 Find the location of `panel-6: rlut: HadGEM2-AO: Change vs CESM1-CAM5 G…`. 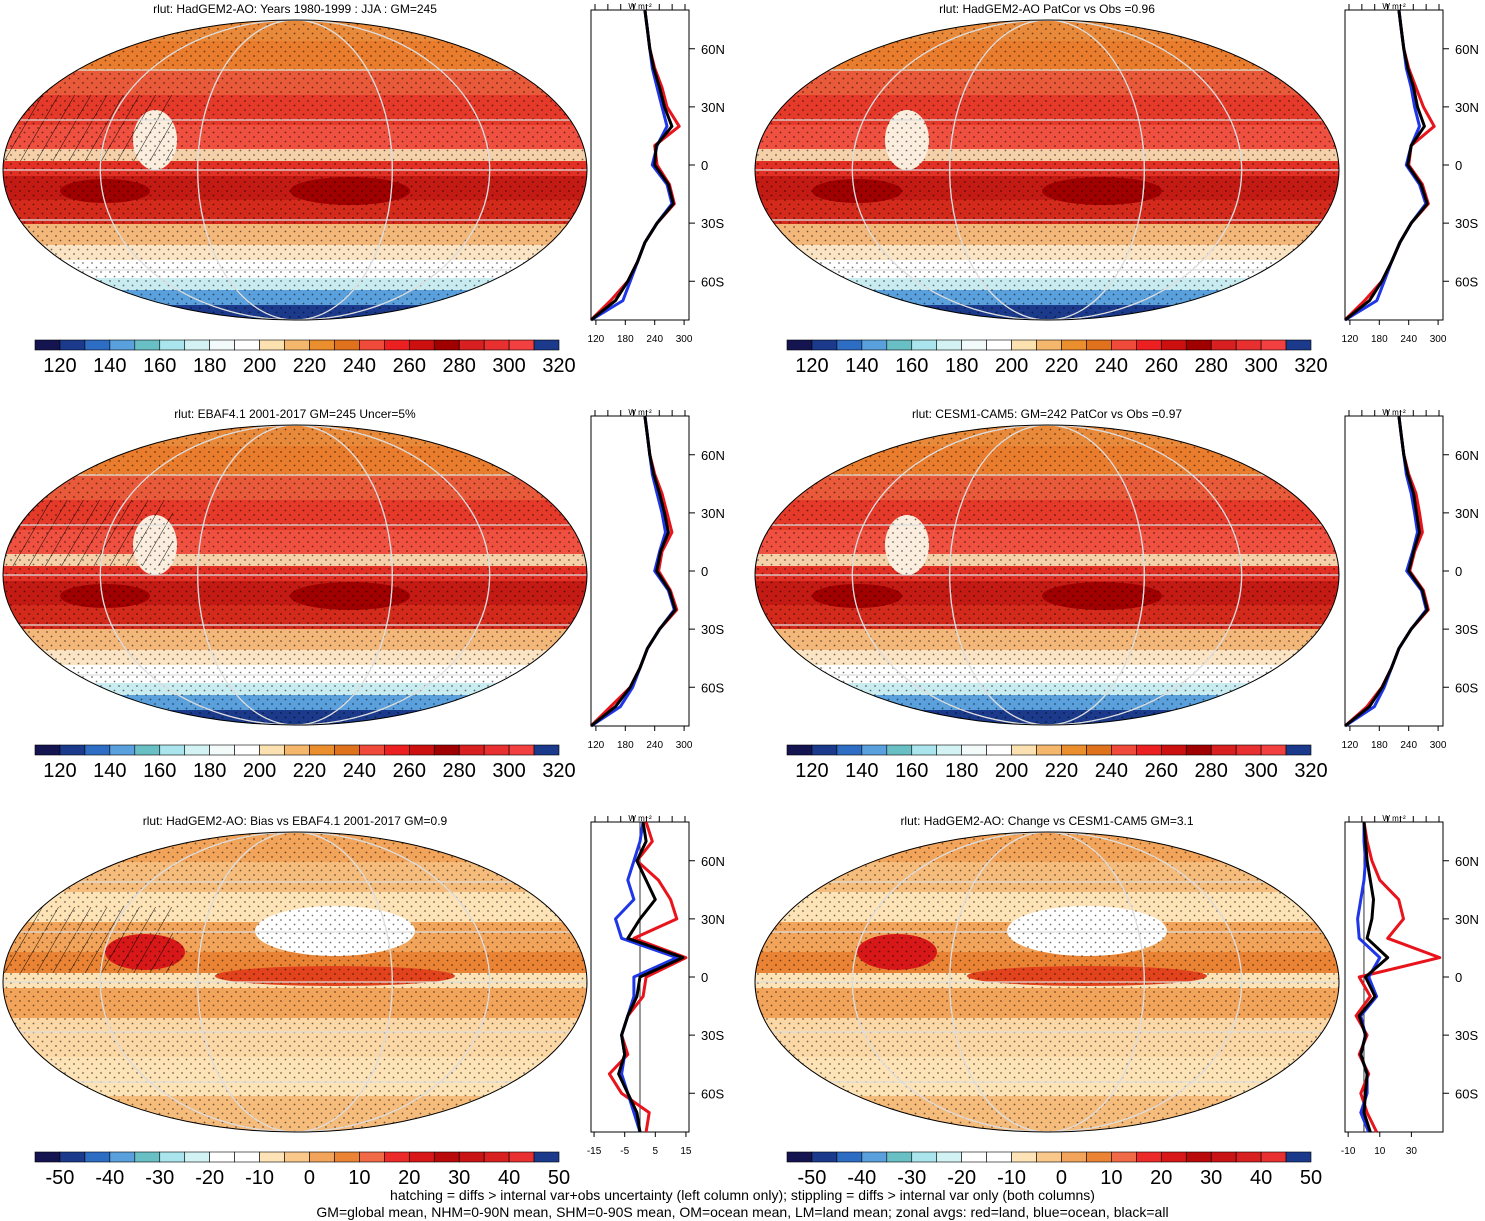

panel-6: rlut: HadGEM2-AO: Change vs CESM1-CAM5 G… is located at coordinates (1116, 1001).